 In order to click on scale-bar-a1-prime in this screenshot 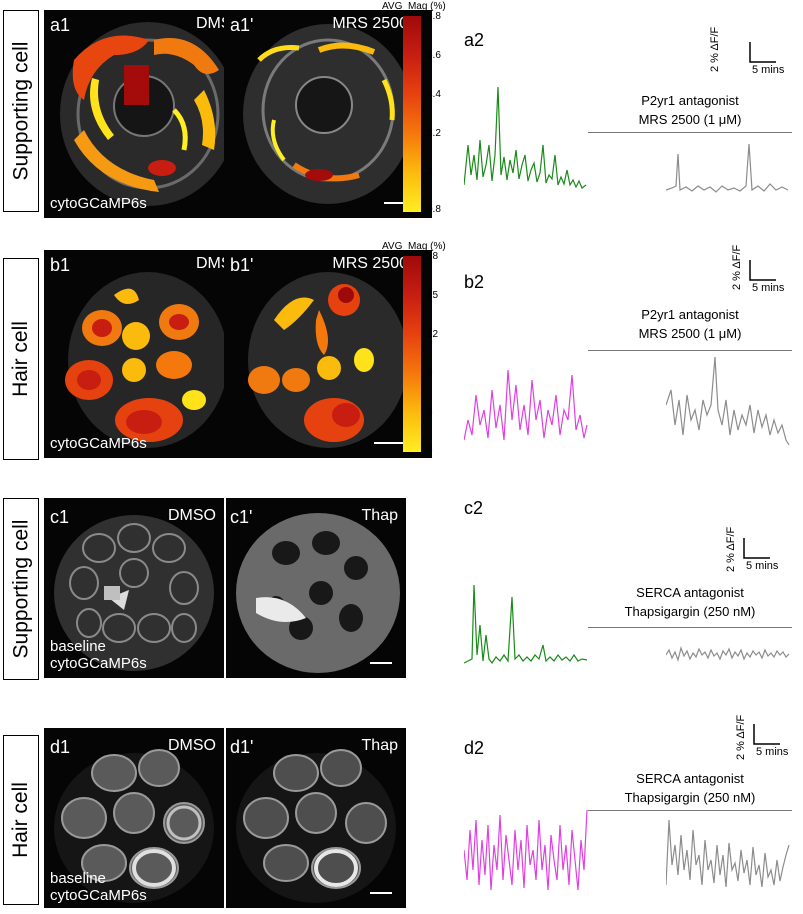, I will do `click(395, 203)`.